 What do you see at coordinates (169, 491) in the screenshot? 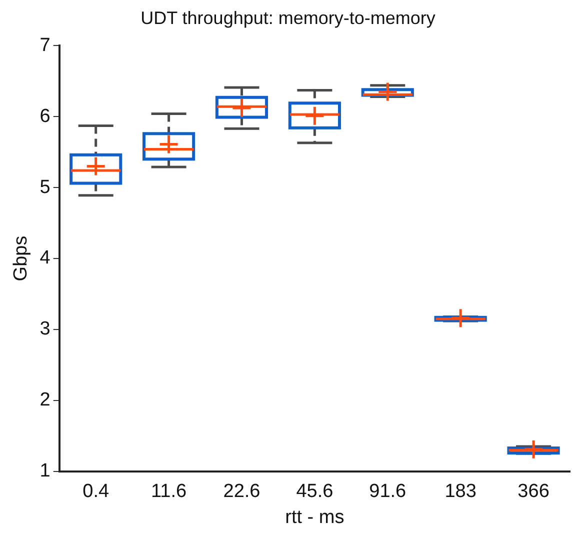
I see `x-tick-label: 11.6` at bounding box center [169, 491].